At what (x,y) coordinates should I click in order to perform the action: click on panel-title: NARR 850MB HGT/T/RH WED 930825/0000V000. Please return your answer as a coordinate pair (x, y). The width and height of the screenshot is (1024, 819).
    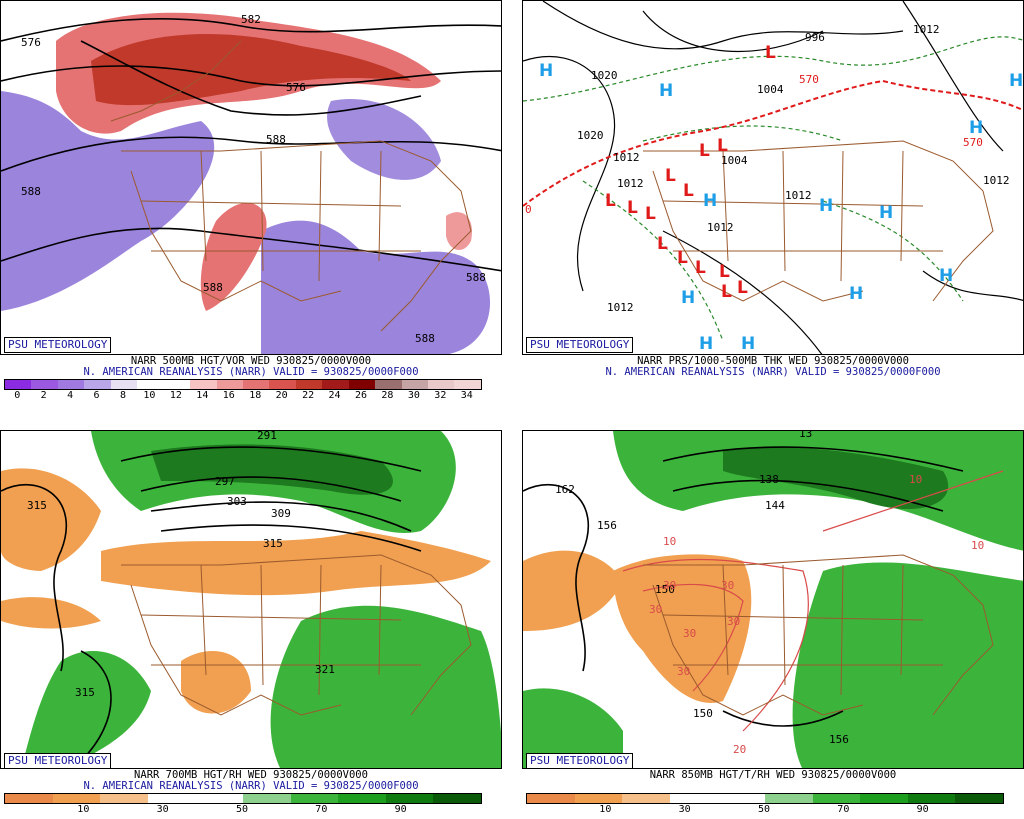
    Looking at the image, I should click on (773, 775).